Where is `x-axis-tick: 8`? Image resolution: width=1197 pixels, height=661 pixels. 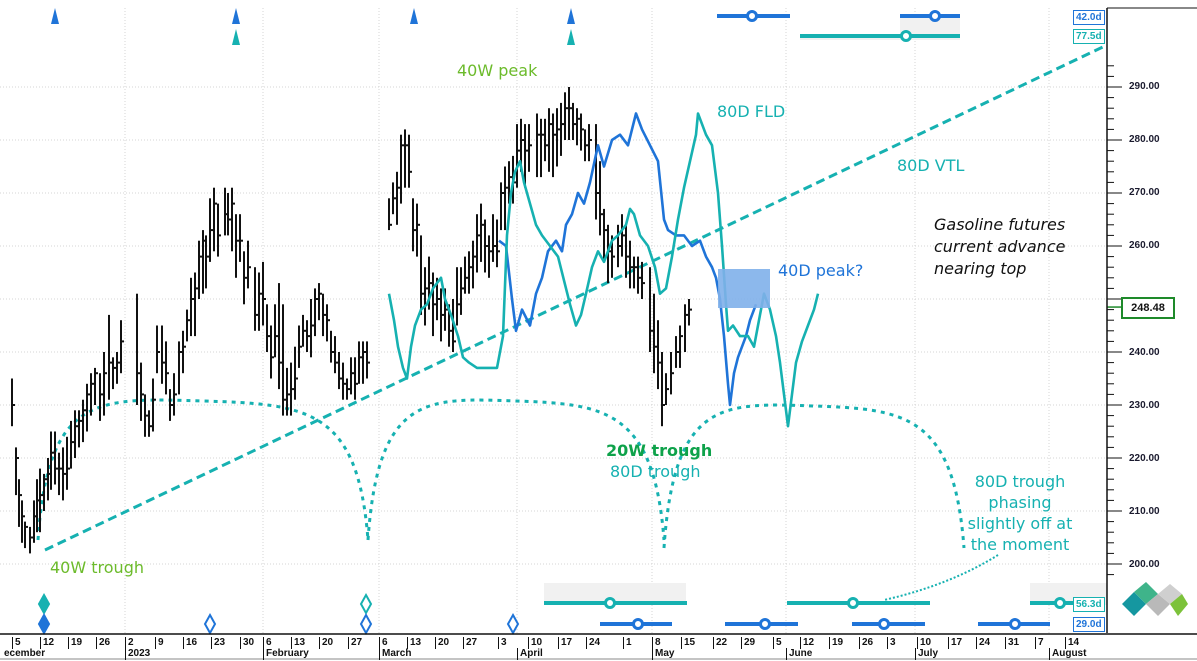 x-axis-tick: 8 is located at coordinates (656, 643).